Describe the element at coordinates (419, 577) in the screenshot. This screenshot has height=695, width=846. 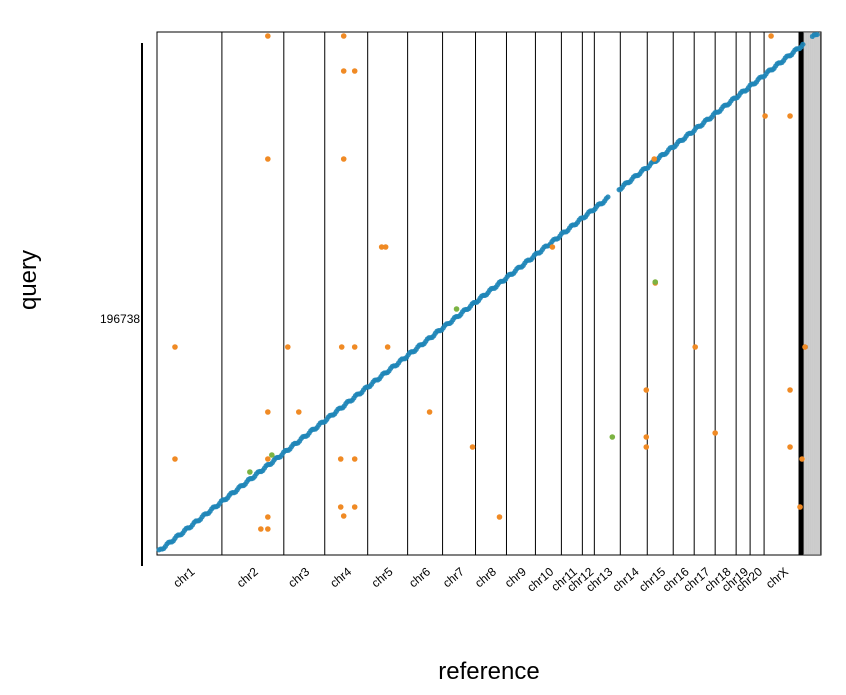
I see `x-tick-label: chr6` at that location.